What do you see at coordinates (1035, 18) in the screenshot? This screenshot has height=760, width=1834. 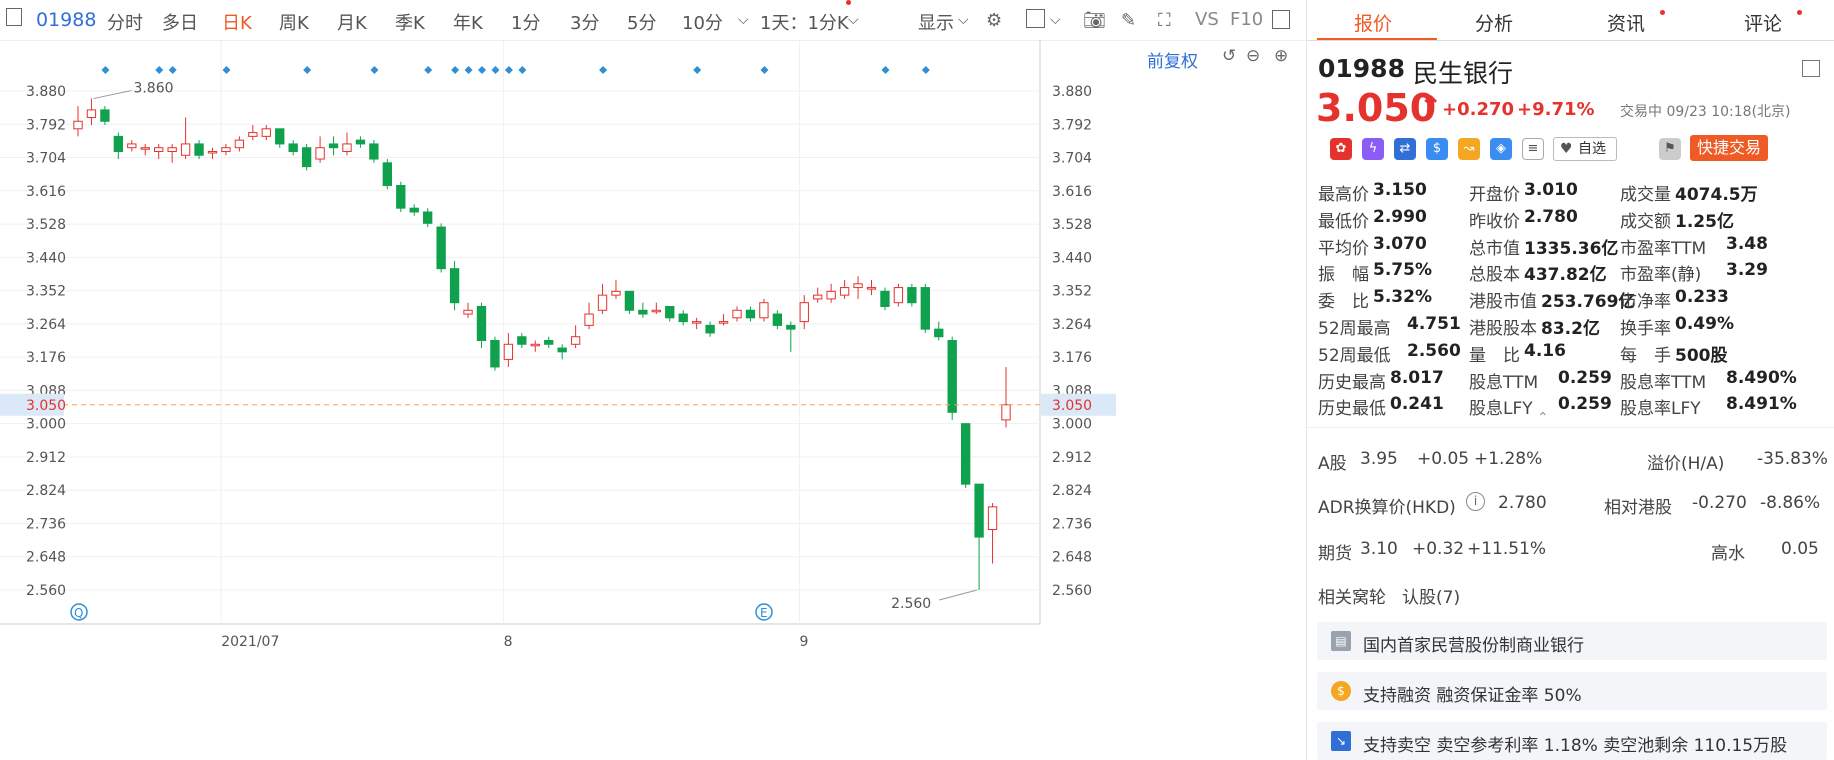 I see `indicator-box-icon` at bounding box center [1035, 18].